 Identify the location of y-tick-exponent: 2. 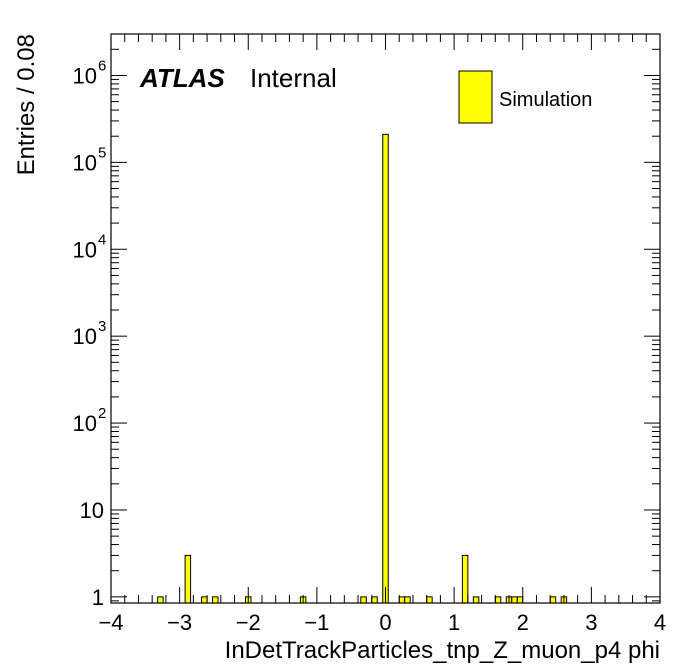
(102, 413).